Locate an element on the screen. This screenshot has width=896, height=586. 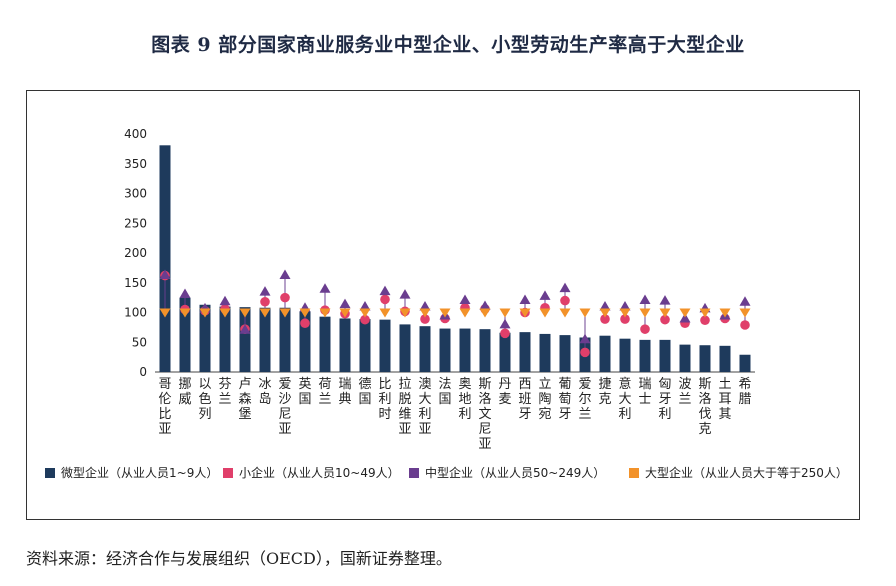
x-tick-label: 波兰 is located at coordinates (684, 392).